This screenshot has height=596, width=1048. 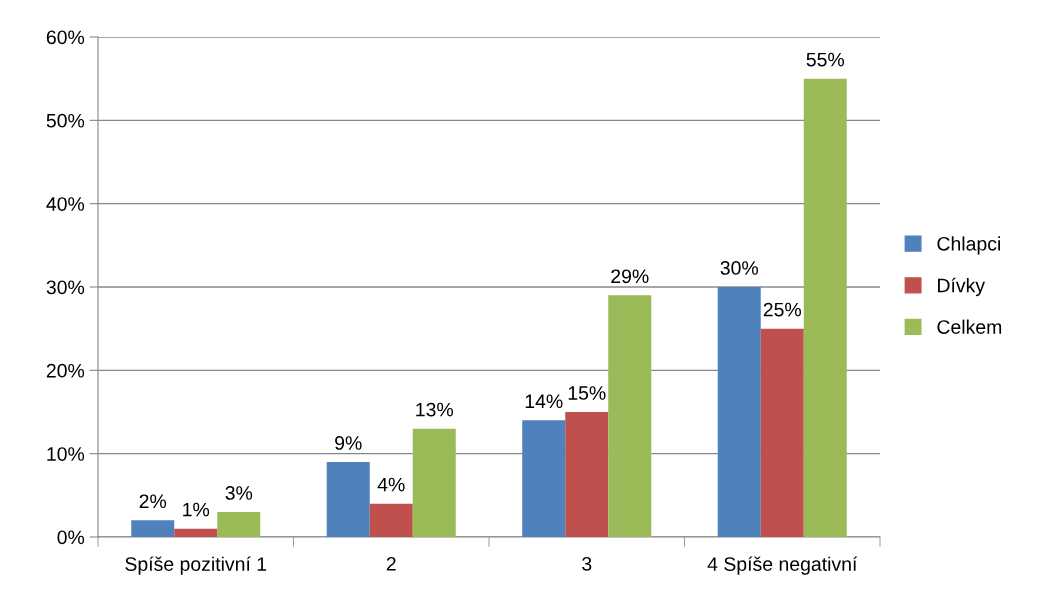 I want to click on data-label: 25%, so click(x=782, y=309).